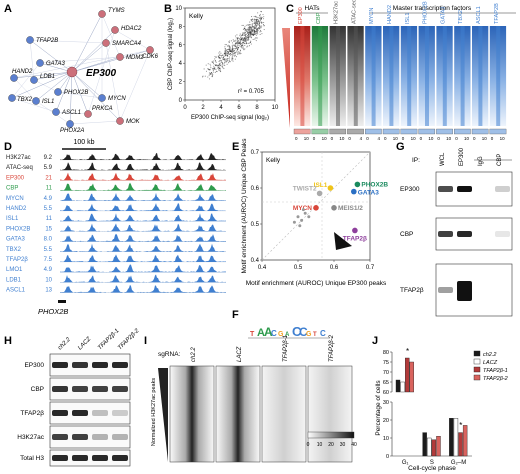  Describe the element at coordinates (18, 229) in the screenshot. I see `track-name: PHOX2B` at that location.